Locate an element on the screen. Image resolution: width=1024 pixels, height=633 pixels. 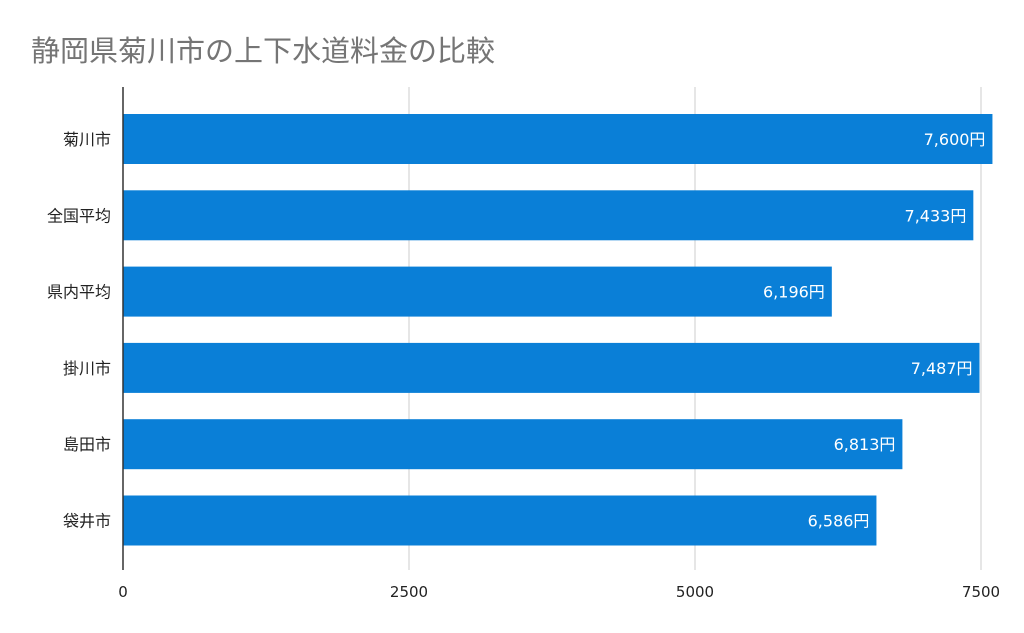
x-tick-label: 2500 is located at coordinates (409, 592).